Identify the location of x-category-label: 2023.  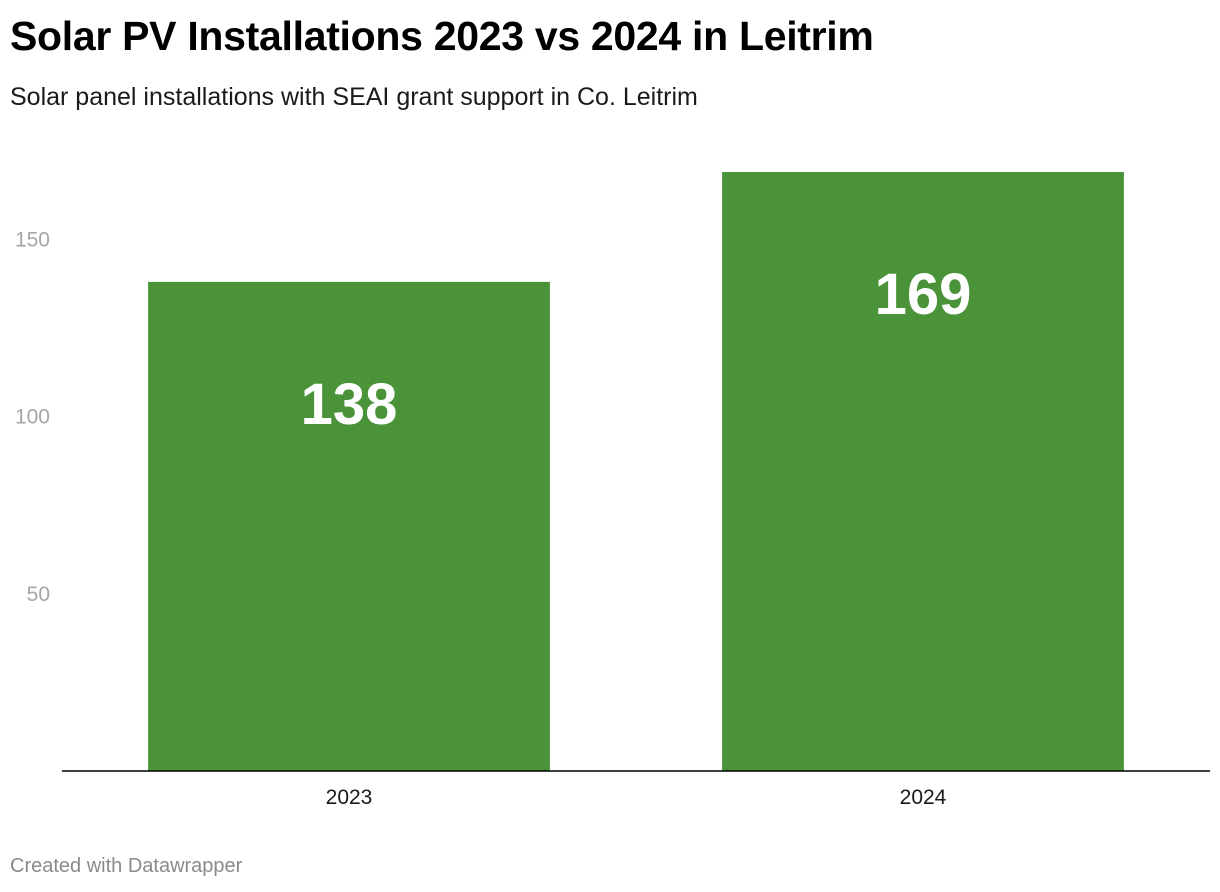
(349, 797).